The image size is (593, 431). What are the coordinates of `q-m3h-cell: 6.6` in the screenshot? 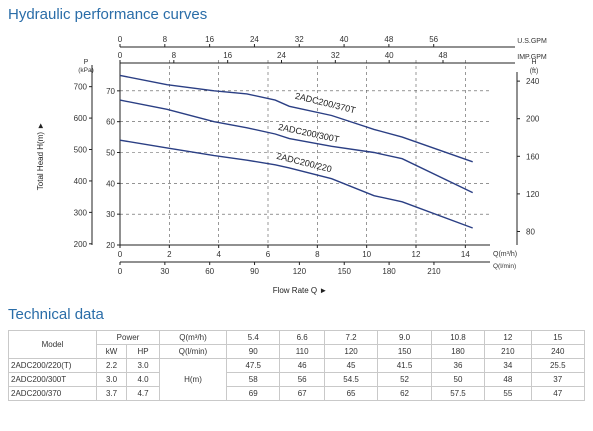 It's located at (302, 337).